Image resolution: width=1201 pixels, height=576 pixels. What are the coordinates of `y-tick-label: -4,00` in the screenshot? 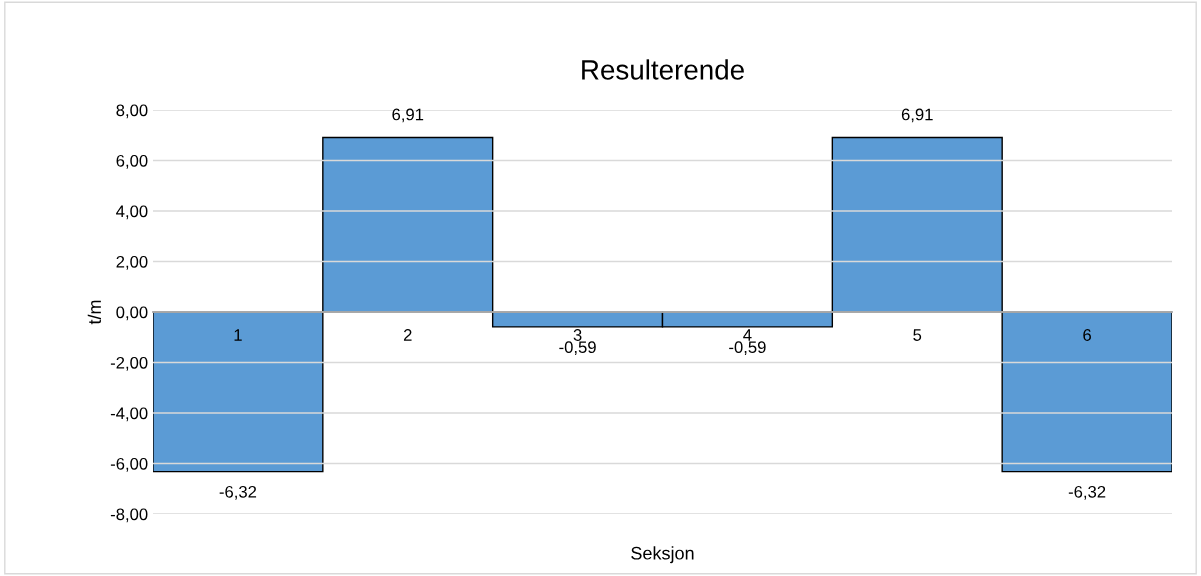 It's located at (129, 414).